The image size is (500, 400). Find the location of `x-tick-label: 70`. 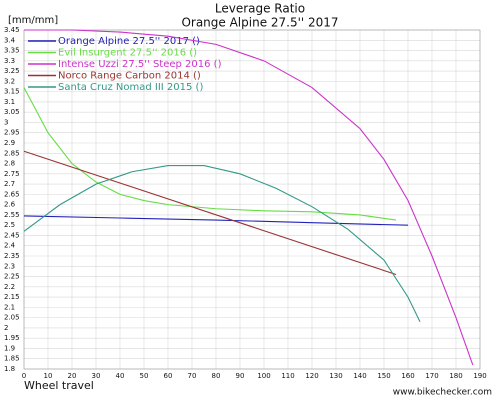

x-tick-label: 70 is located at coordinates (192, 376).